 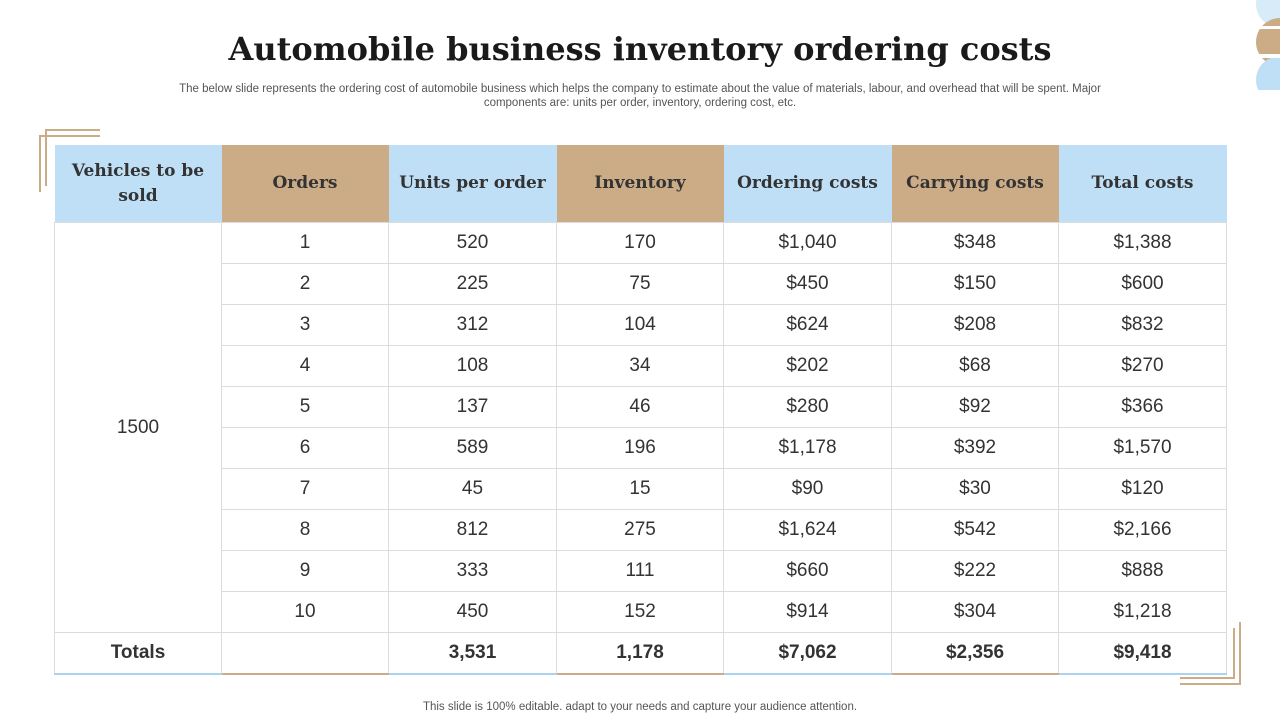 What do you see at coordinates (472, 612) in the screenshot?
I see `units-cell: 450` at bounding box center [472, 612].